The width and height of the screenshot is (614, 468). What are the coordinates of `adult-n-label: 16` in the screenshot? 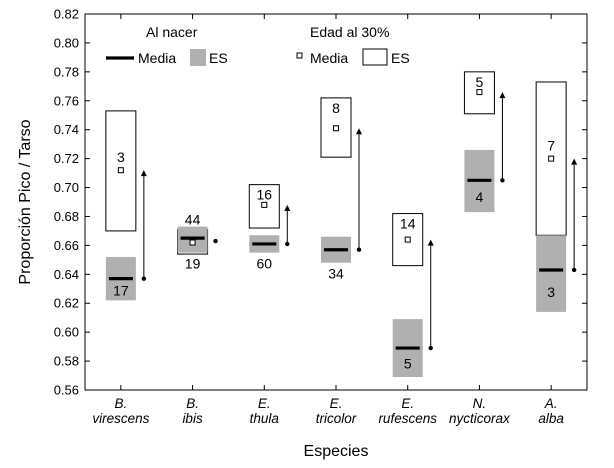 It's located at (264, 195).